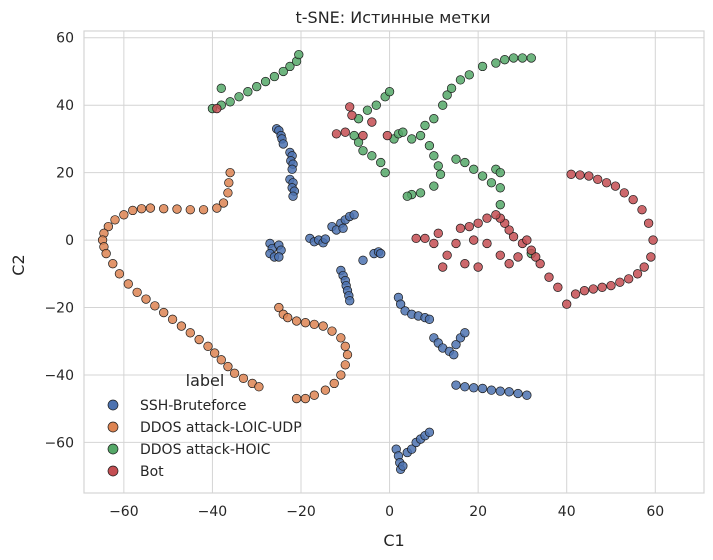 This screenshot has height=560, width=713. I want to click on legend-marker-loic-udp, so click(113, 427).